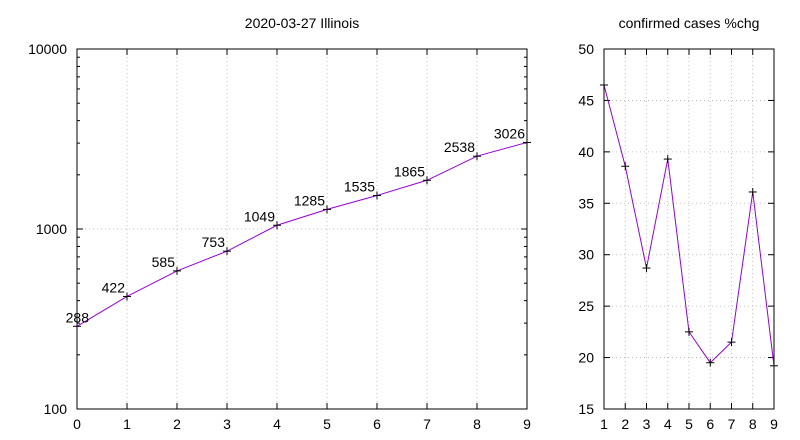 This screenshot has height=440, width=800. I want to click on y-tick-label: 1000, so click(51, 229).